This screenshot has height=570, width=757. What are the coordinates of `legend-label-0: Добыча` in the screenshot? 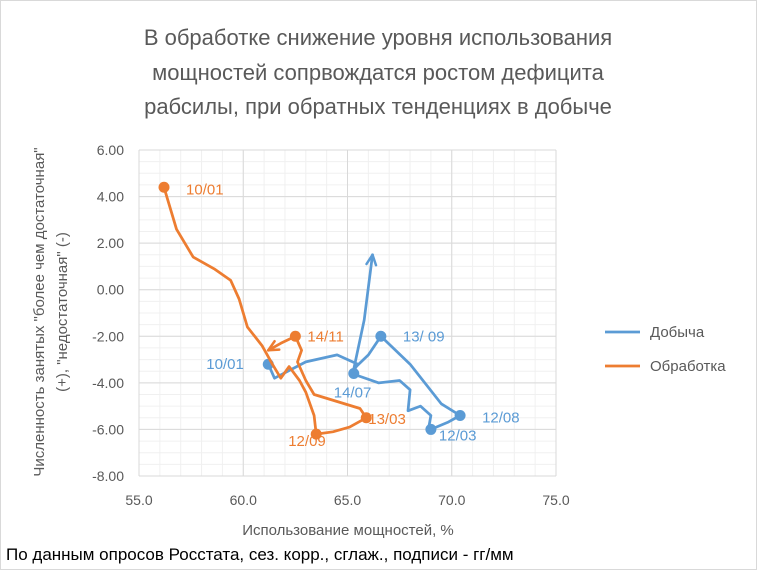 It's located at (677, 332).